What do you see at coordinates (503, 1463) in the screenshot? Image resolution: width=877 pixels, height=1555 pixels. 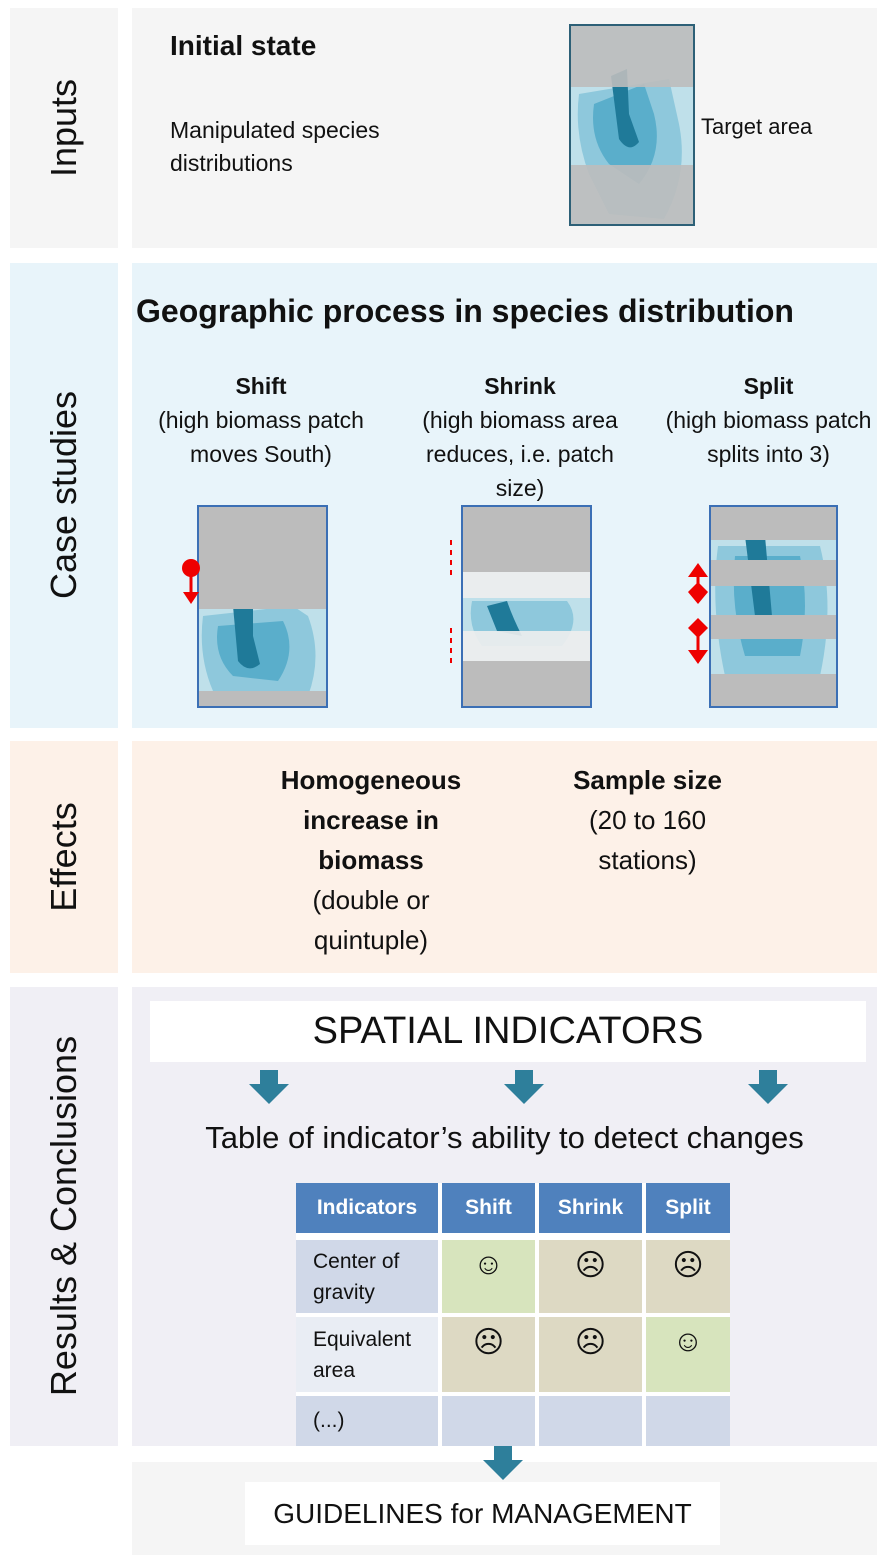 I see `arrow` at bounding box center [503, 1463].